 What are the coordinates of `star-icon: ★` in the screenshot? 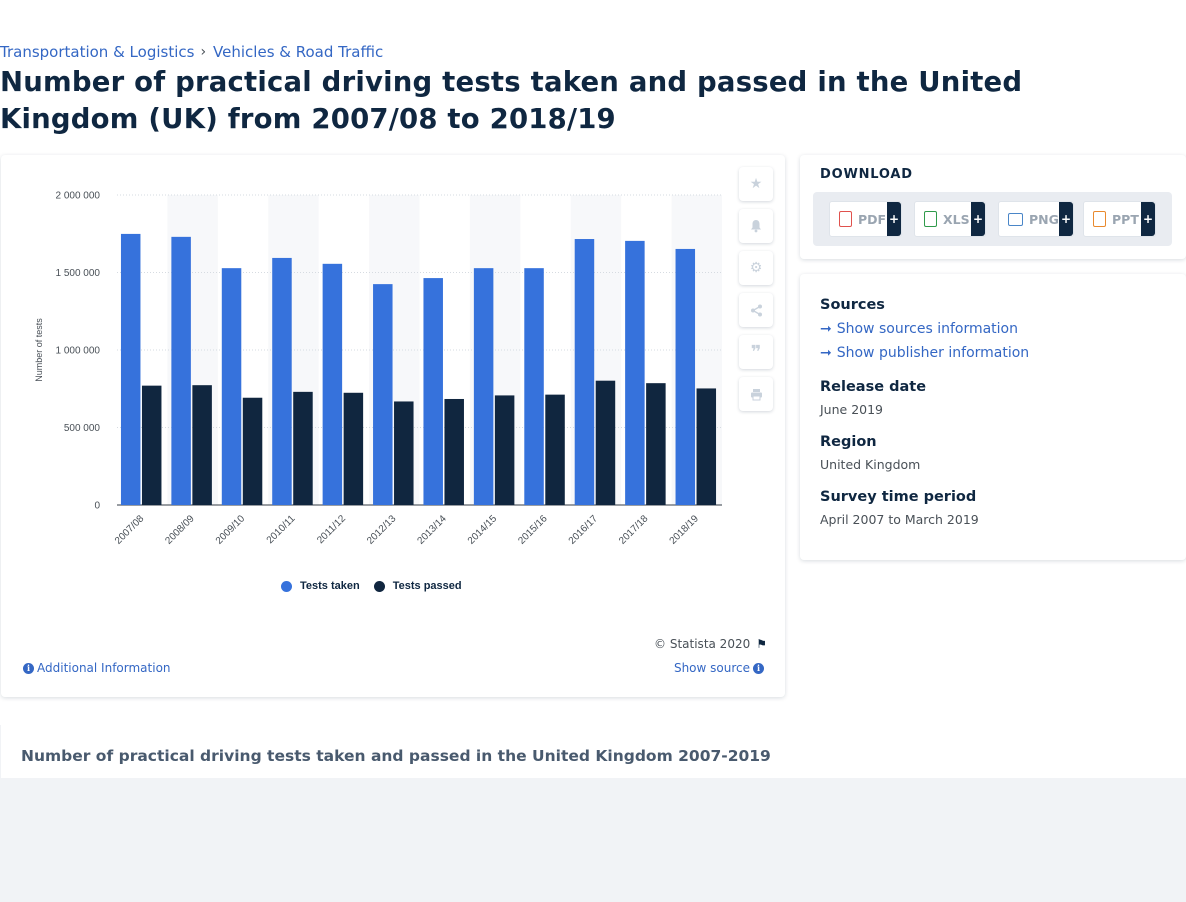 It's located at (756, 184).